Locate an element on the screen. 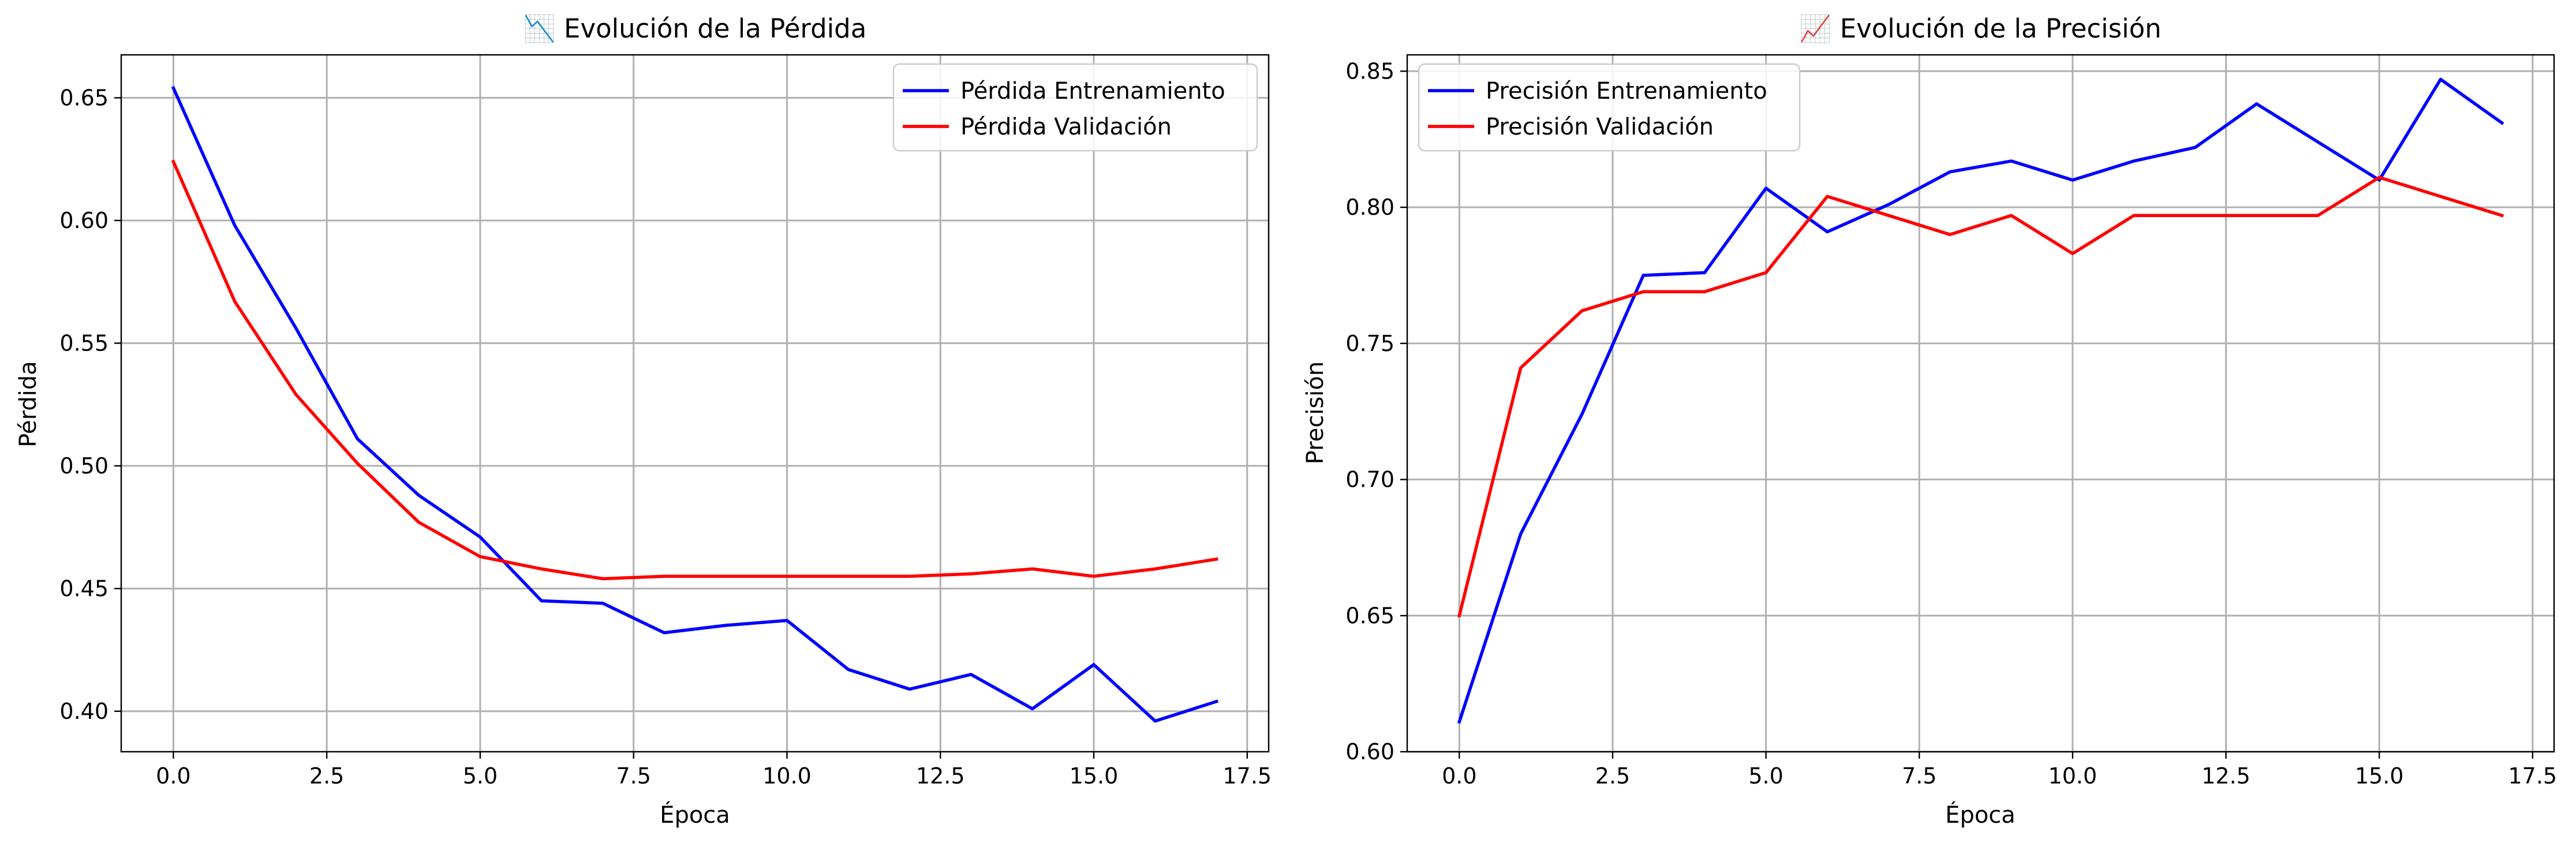  y-tick-label: 0.50 is located at coordinates (84, 466).